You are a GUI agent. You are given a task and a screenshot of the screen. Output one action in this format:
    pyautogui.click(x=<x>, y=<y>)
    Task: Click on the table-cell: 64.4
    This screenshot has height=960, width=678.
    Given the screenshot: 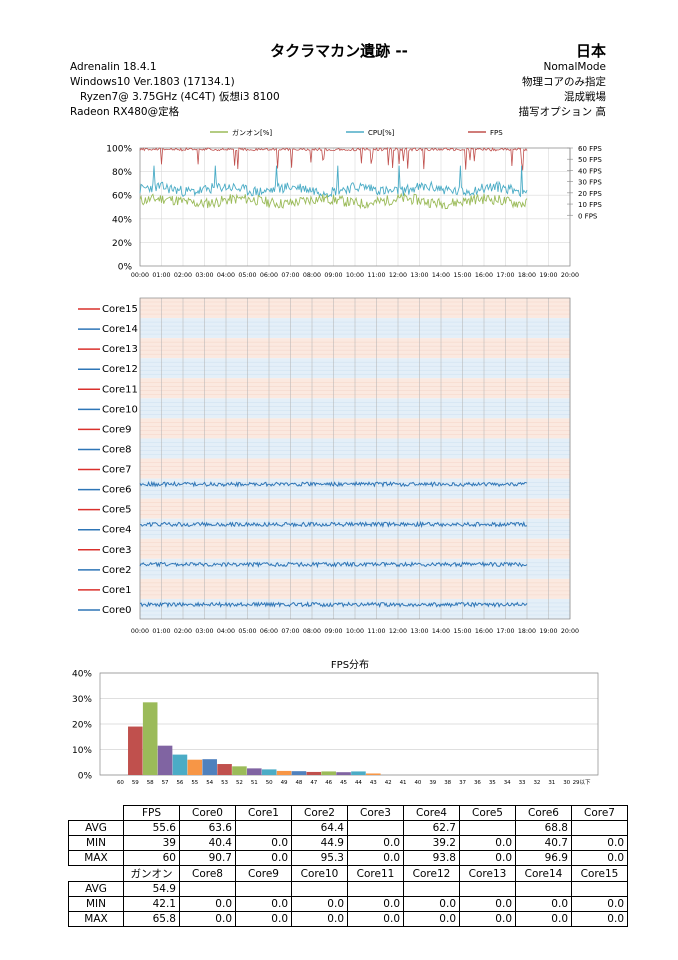 What is the action you would take?
    pyautogui.click(x=319, y=828)
    